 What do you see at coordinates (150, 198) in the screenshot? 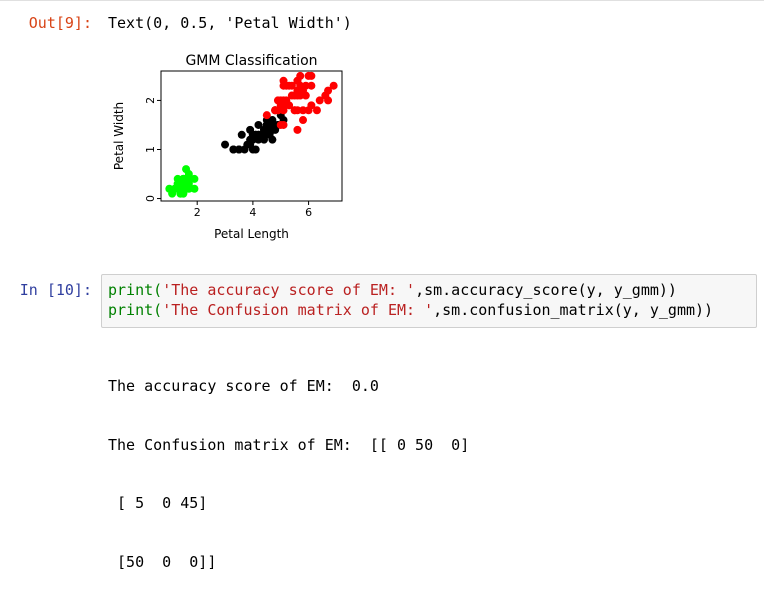
I see `y-tick-label: 0` at bounding box center [150, 198].